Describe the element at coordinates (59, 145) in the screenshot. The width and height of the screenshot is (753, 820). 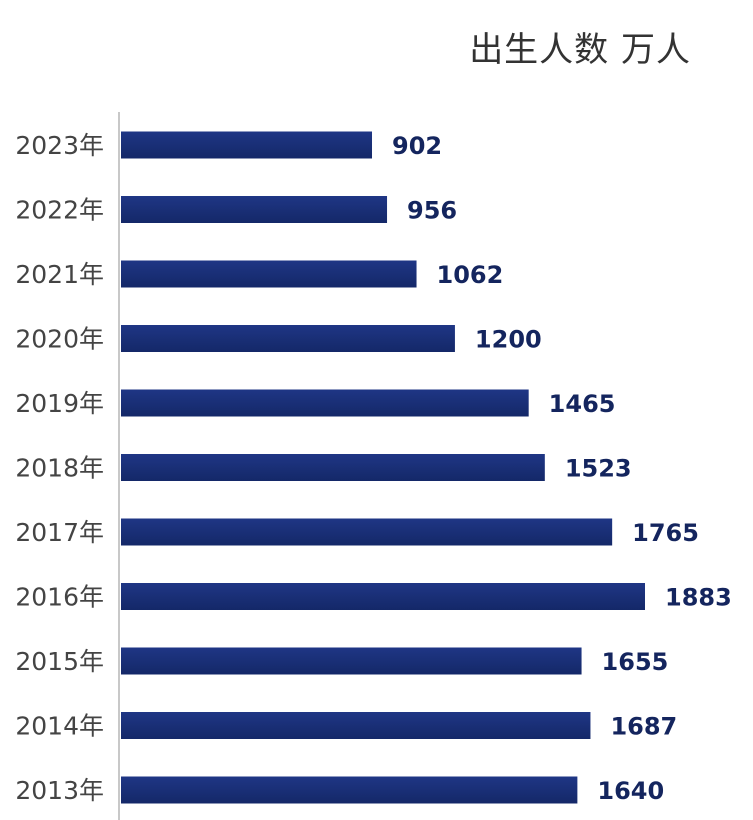
I see `category-tick-label: 2023年` at that location.